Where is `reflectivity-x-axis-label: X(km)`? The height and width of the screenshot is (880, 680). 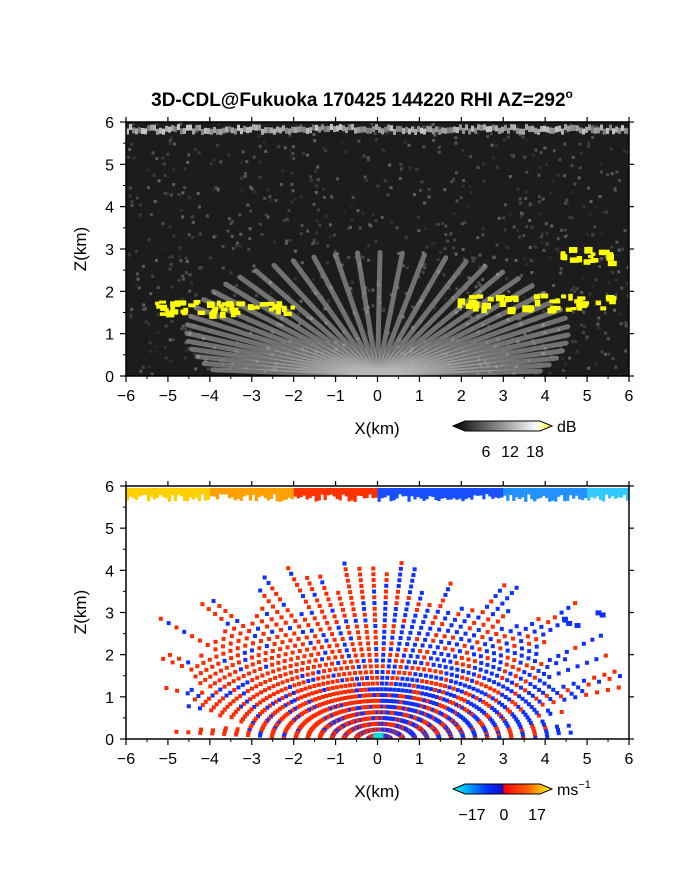
reflectivity-x-axis-label: X(km) is located at coordinates (376, 428).